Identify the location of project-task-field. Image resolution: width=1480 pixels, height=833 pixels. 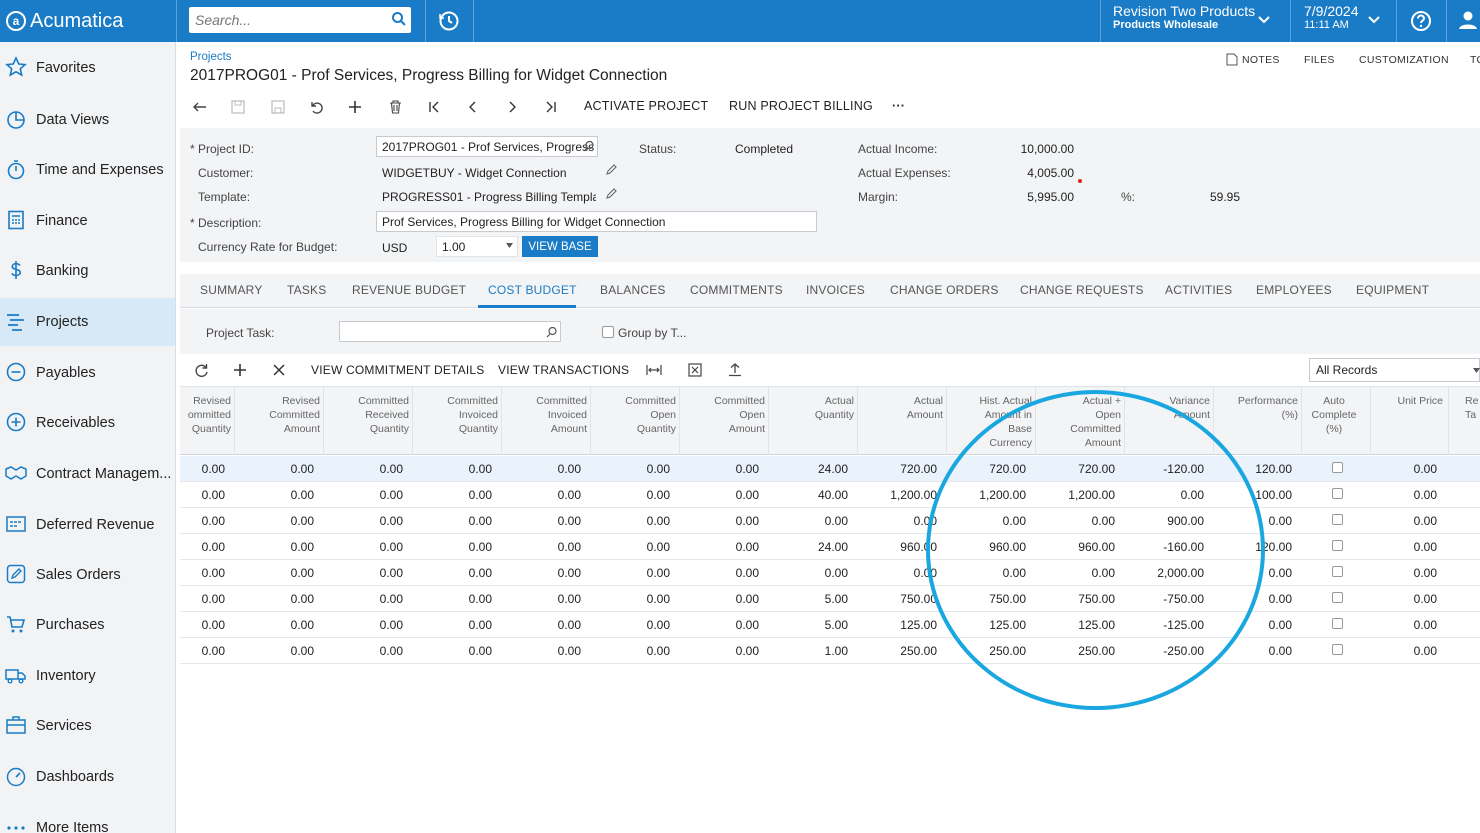
(450, 331).